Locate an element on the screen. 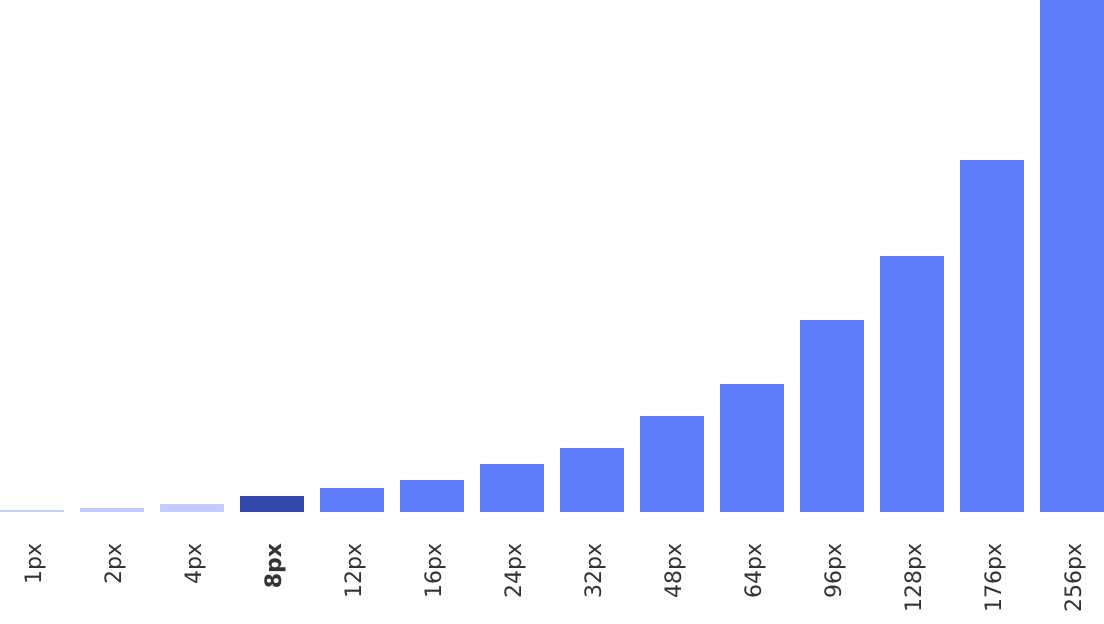 This screenshot has width=1104, height=624. bar-label: 32px is located at coordinates (594, 570).